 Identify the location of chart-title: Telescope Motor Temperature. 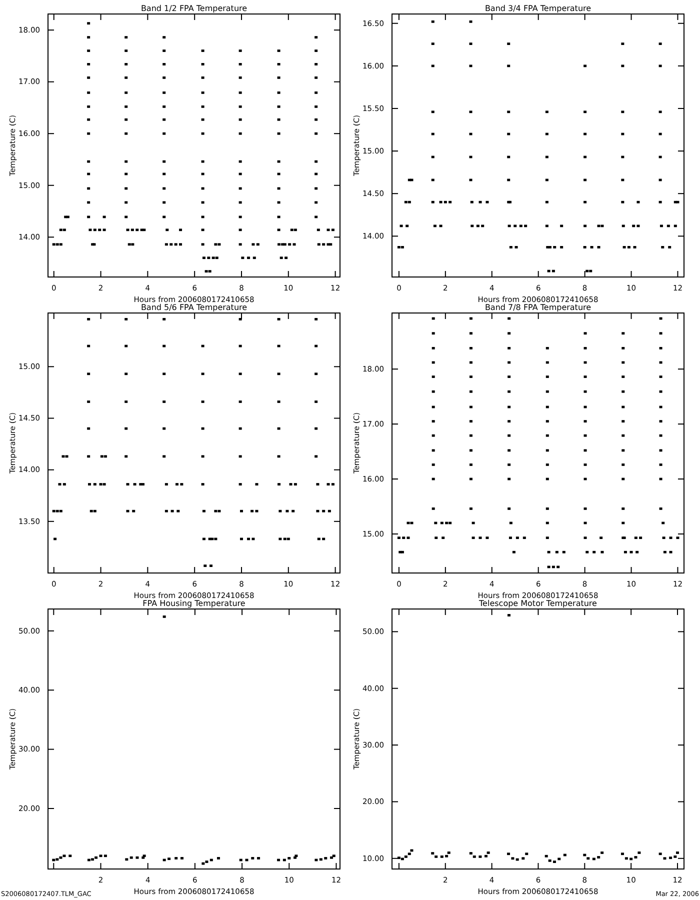
(538, 603).